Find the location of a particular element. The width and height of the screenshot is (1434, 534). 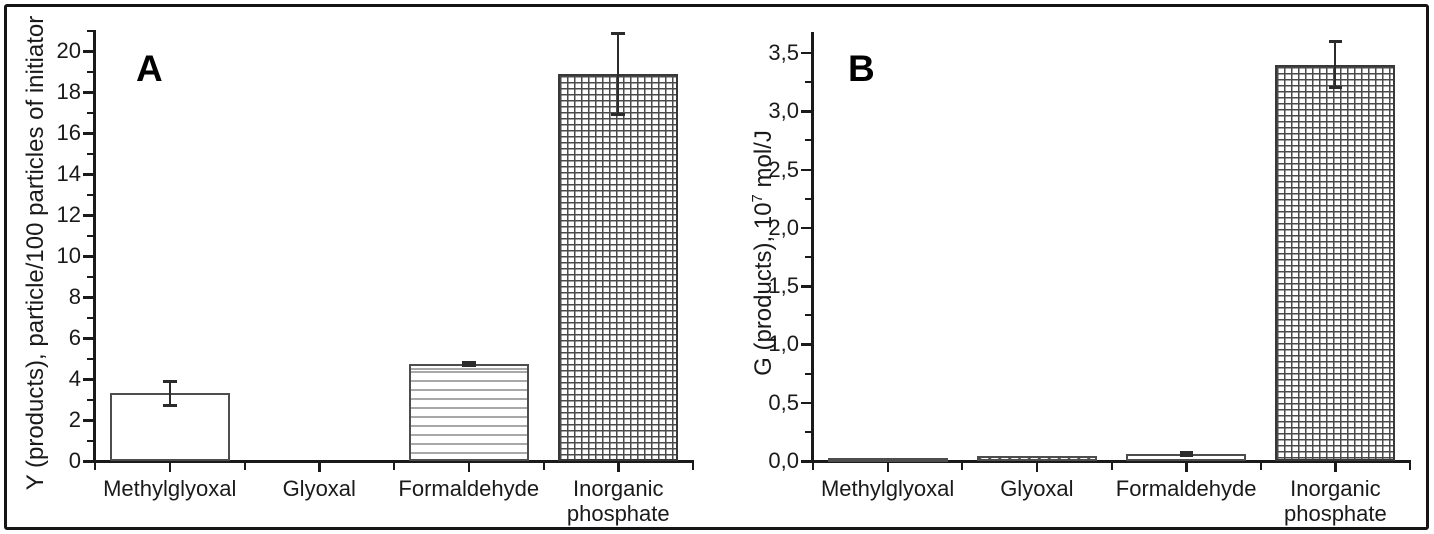

error-bar-methylglyoxal is located at coordinates (169, 393).